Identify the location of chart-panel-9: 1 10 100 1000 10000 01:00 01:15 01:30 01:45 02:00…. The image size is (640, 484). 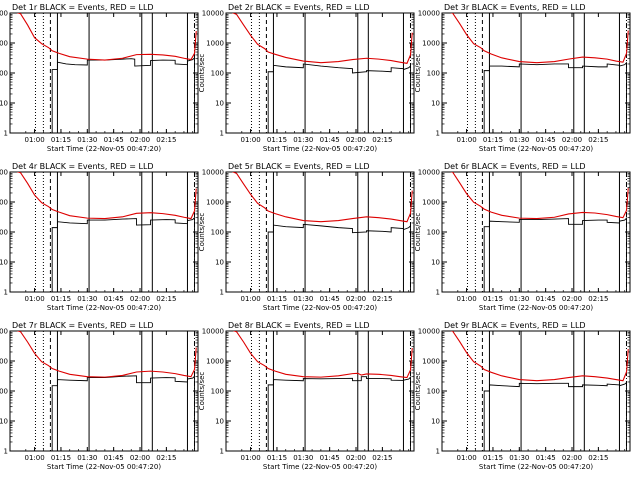
(522, 396).